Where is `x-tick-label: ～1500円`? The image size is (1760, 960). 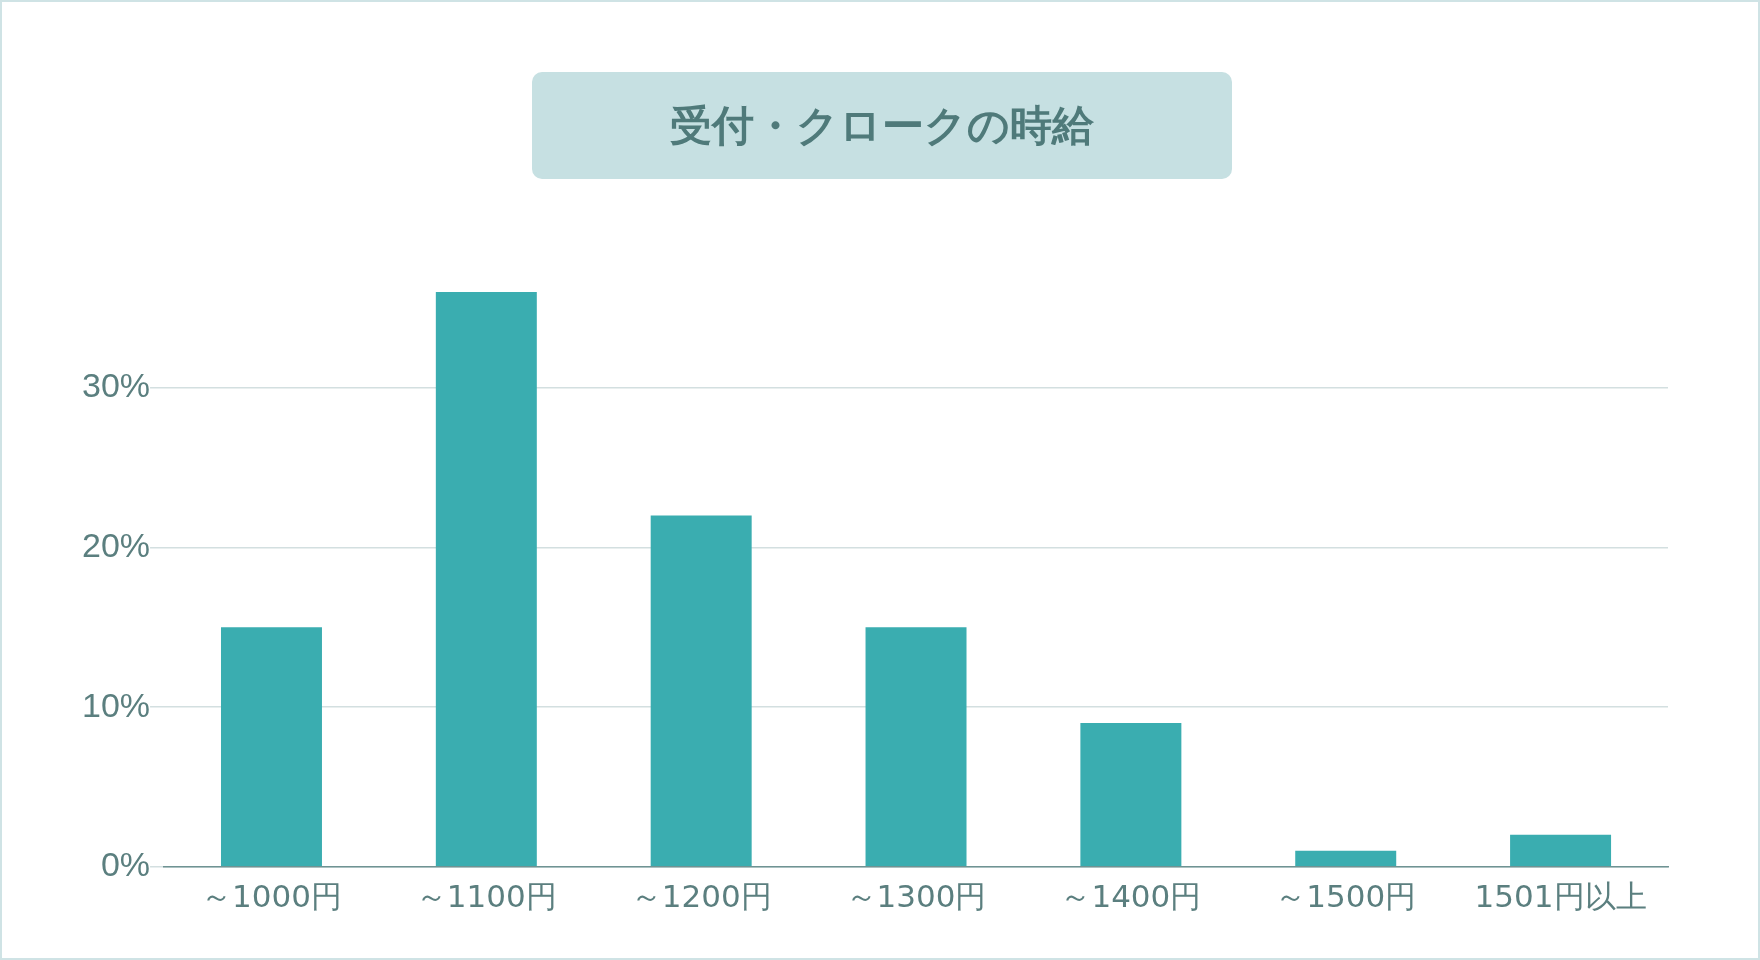 x-tick-label: ～1500円 is located at coordinates (1346, 896).